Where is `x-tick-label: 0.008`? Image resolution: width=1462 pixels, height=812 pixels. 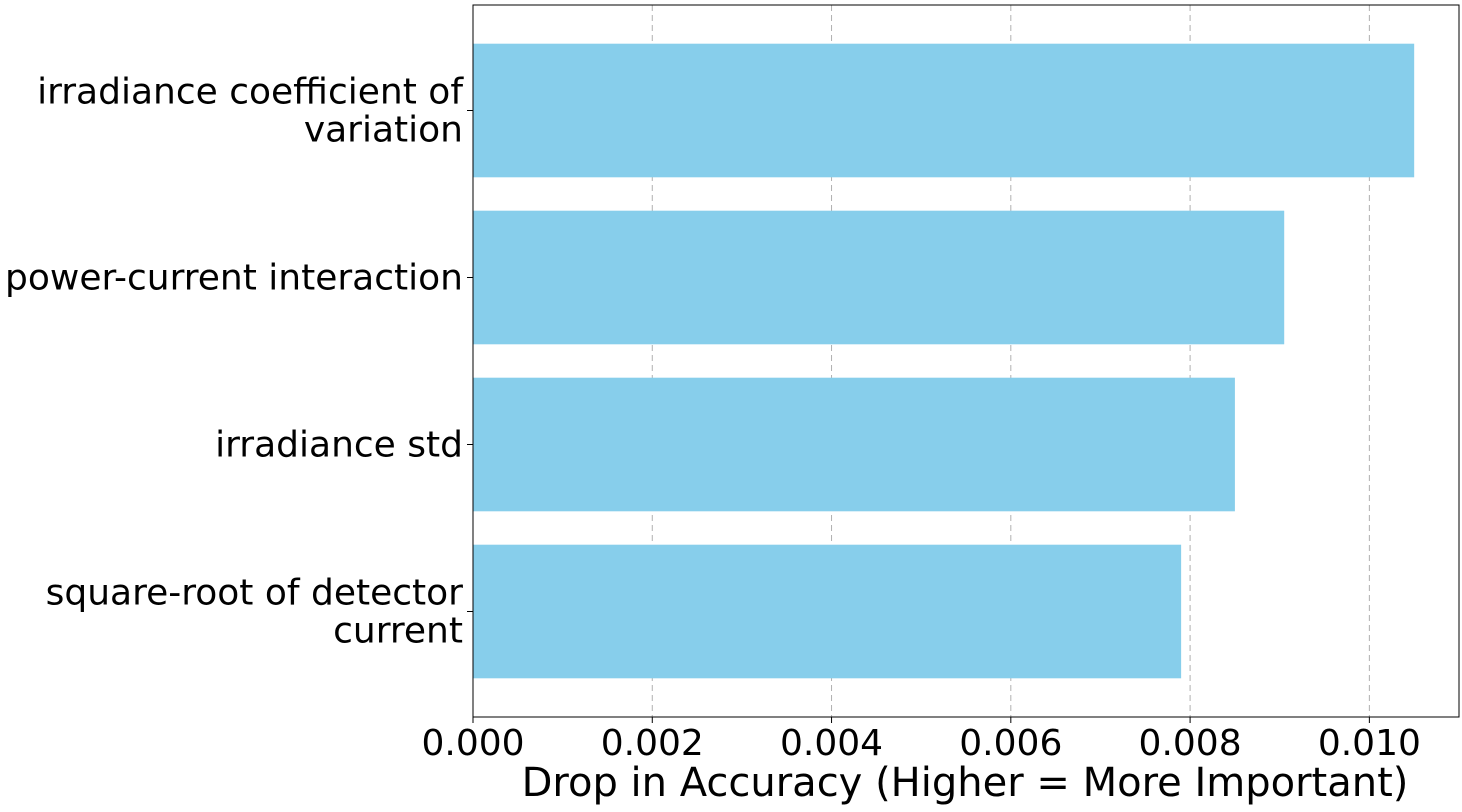
x-tick-label: 0.008 is located at coordinates (1190, 743).